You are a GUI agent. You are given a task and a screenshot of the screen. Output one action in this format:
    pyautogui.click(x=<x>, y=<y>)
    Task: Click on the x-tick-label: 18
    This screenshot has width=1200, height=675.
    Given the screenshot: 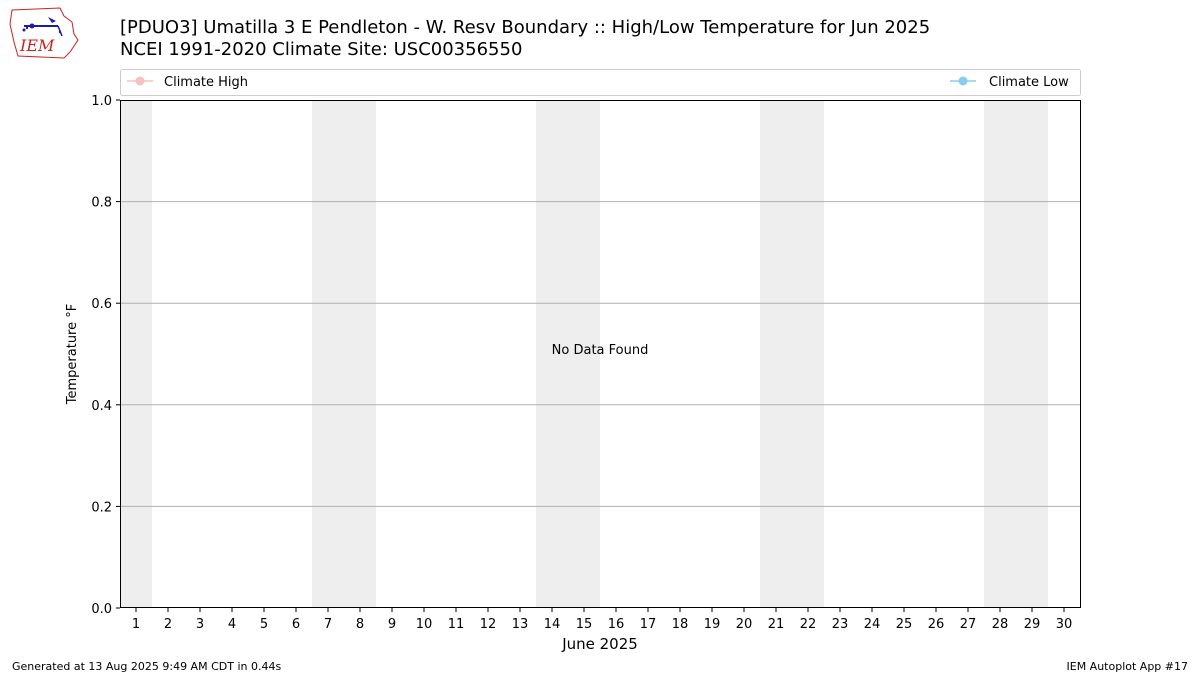 What is the action you would take?
    pyautogui.click(x=680, y=624)
    